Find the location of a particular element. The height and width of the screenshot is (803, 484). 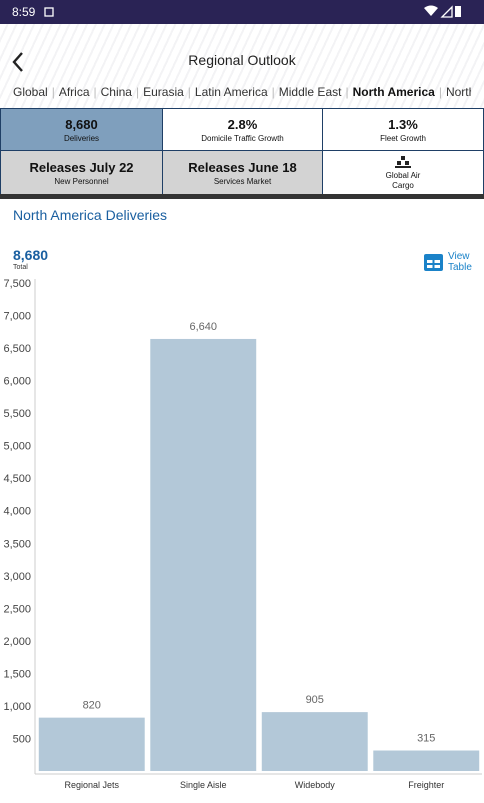

tile-value: Releases July 22 is located at coordinates (81, 167).